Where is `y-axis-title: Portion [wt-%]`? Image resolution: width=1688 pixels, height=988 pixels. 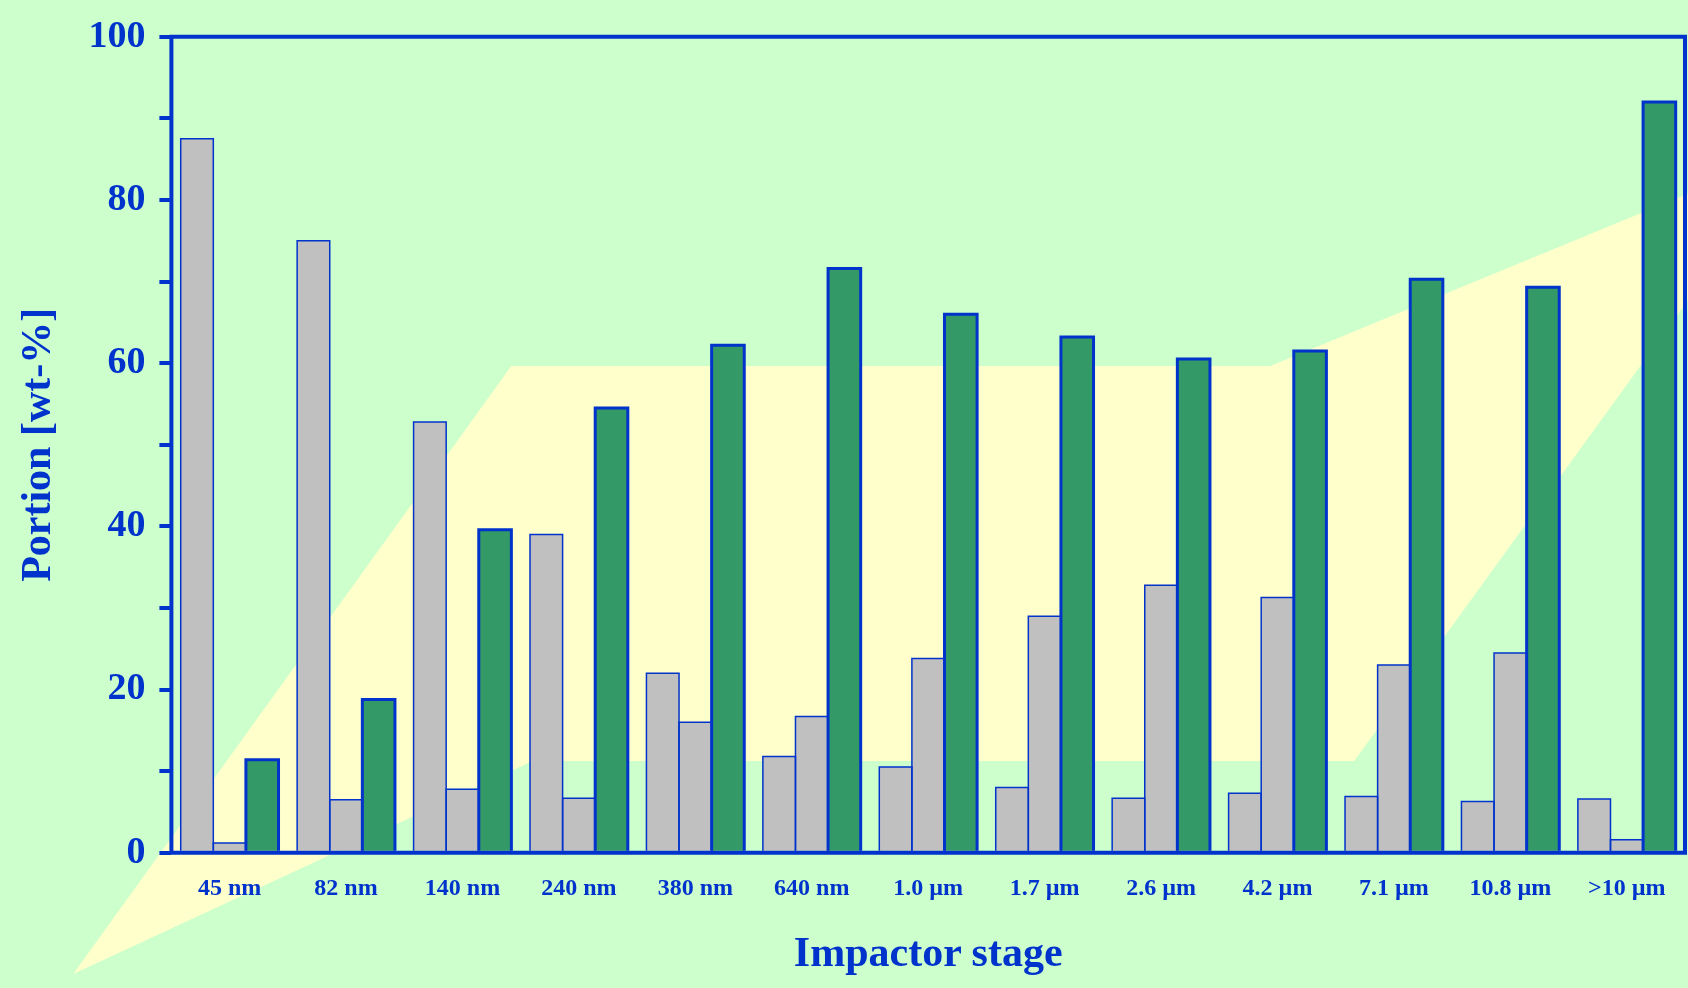 y-axis-title: Portion [wt-%] is located at coordinates (36, 444).